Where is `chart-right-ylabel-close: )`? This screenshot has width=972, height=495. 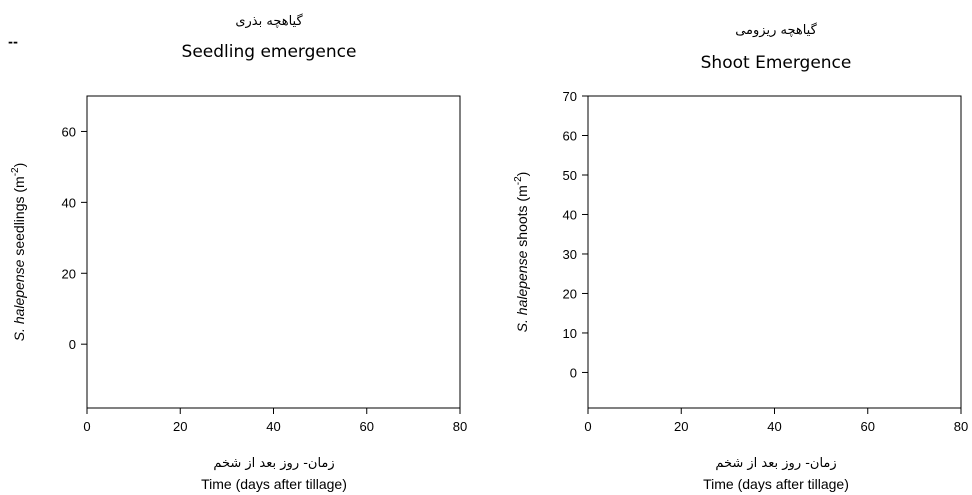 chart-right-ylabel-close: ) is located at coordinates (522, 174).